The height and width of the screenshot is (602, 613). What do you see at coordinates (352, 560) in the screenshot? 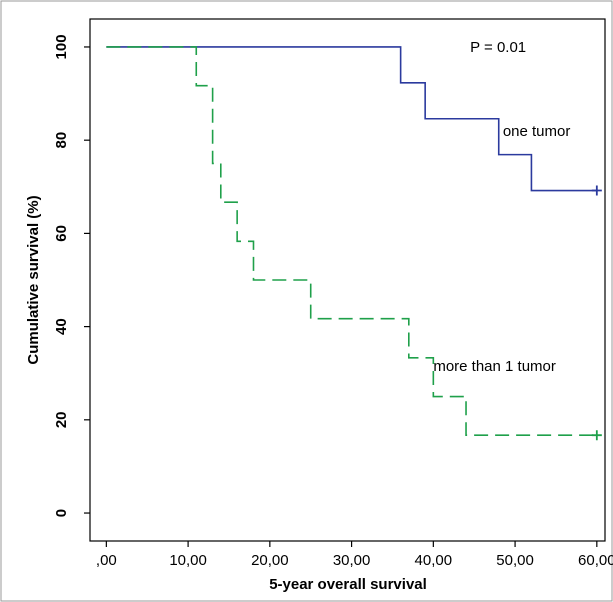
I see `x-tick-label: 30,00` at bounding box center [352, 560].